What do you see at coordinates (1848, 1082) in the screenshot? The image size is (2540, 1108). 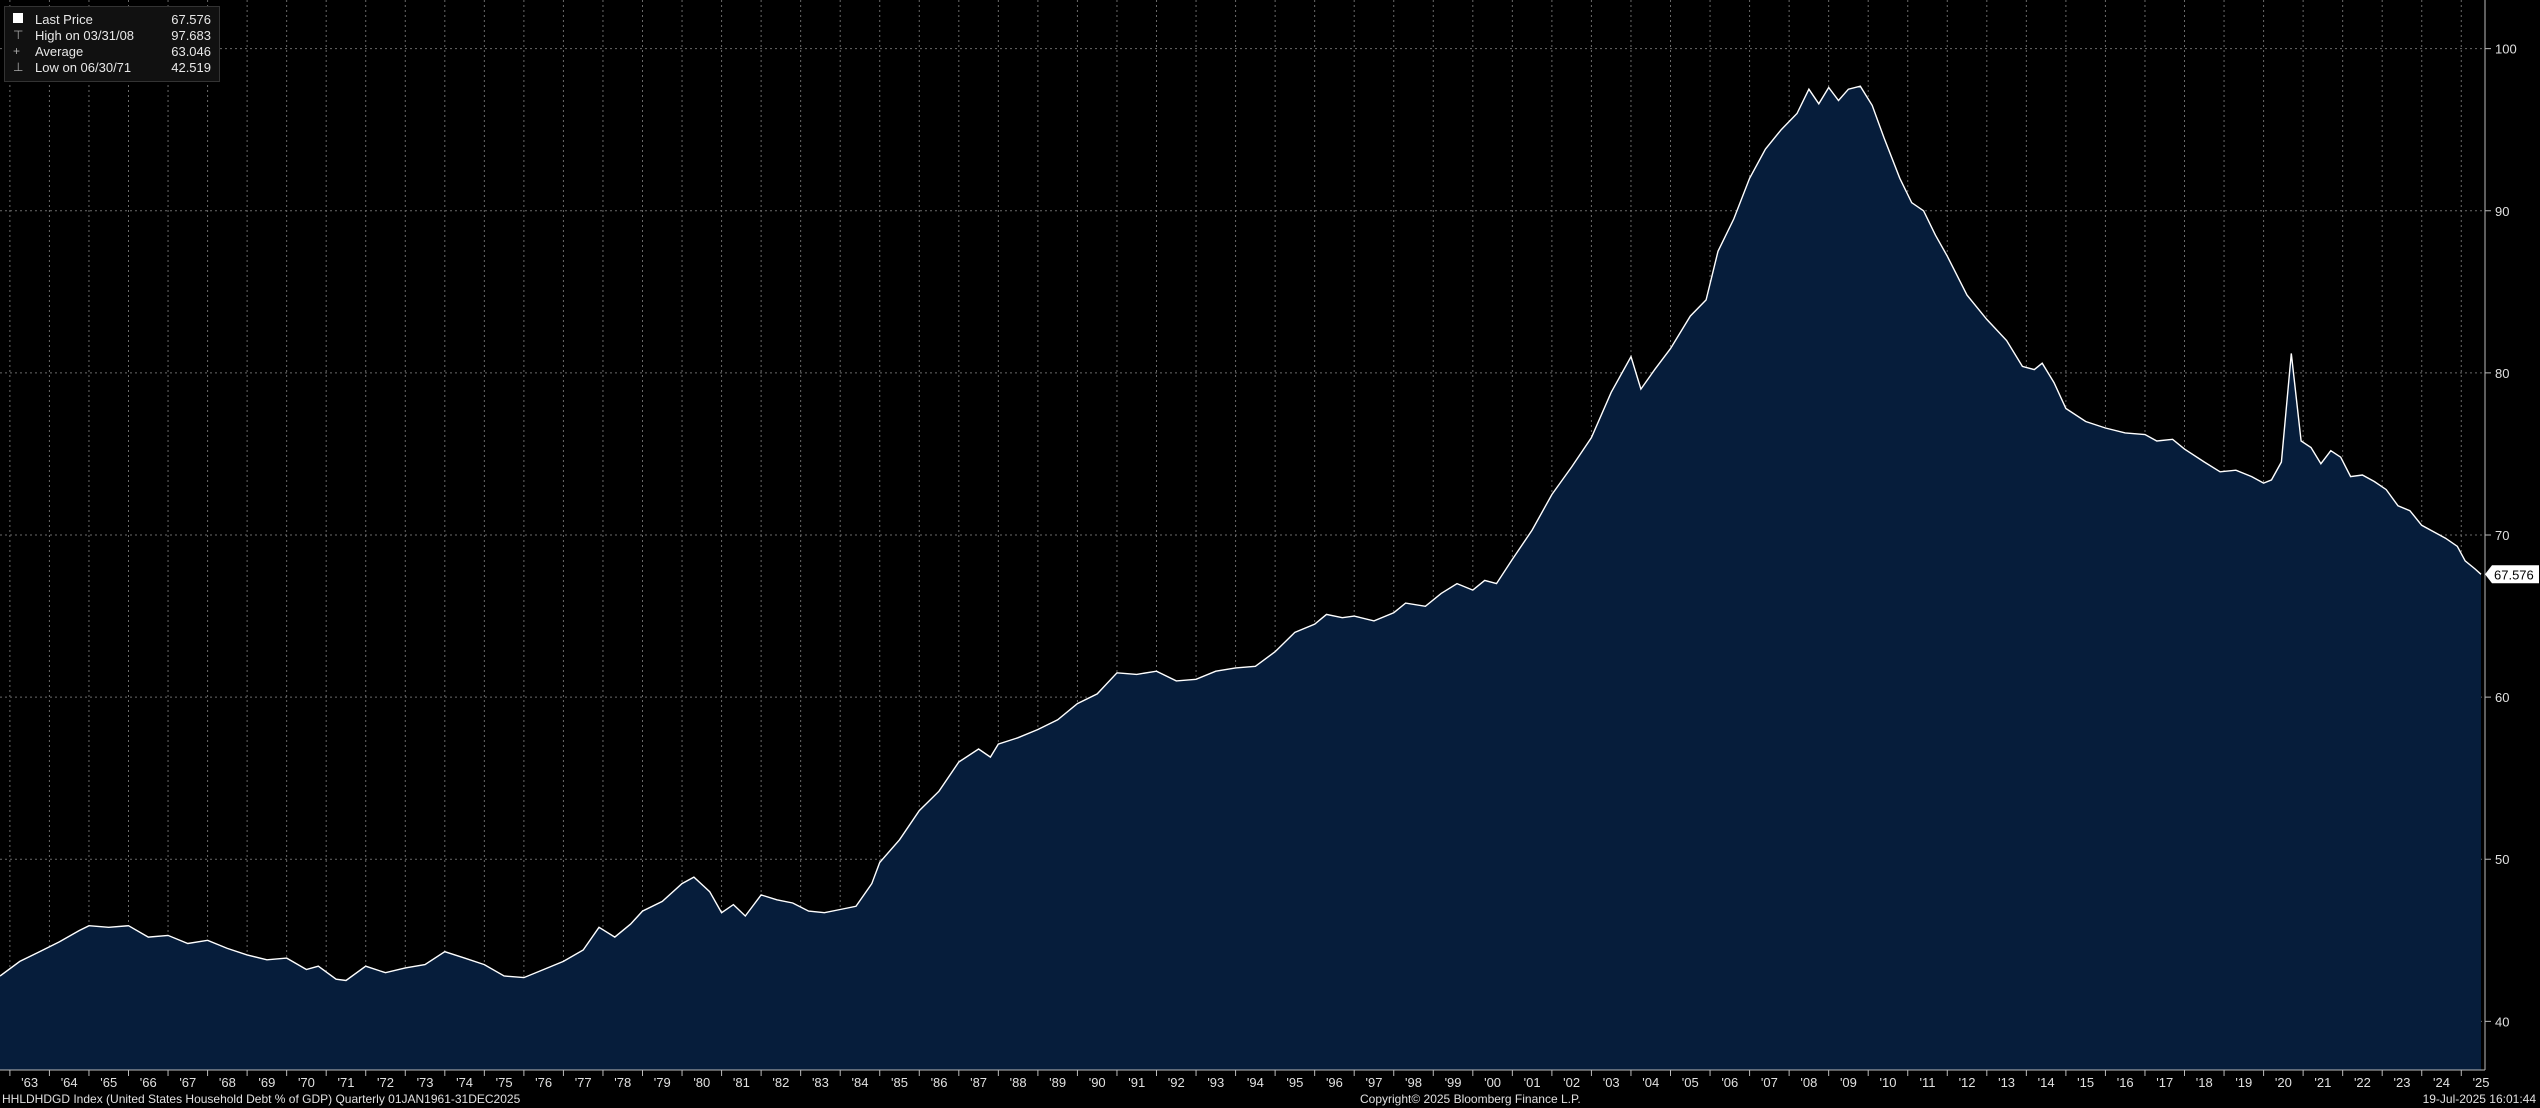 I see `x-tick-label: '09` at bounding box center [1848, 1082].